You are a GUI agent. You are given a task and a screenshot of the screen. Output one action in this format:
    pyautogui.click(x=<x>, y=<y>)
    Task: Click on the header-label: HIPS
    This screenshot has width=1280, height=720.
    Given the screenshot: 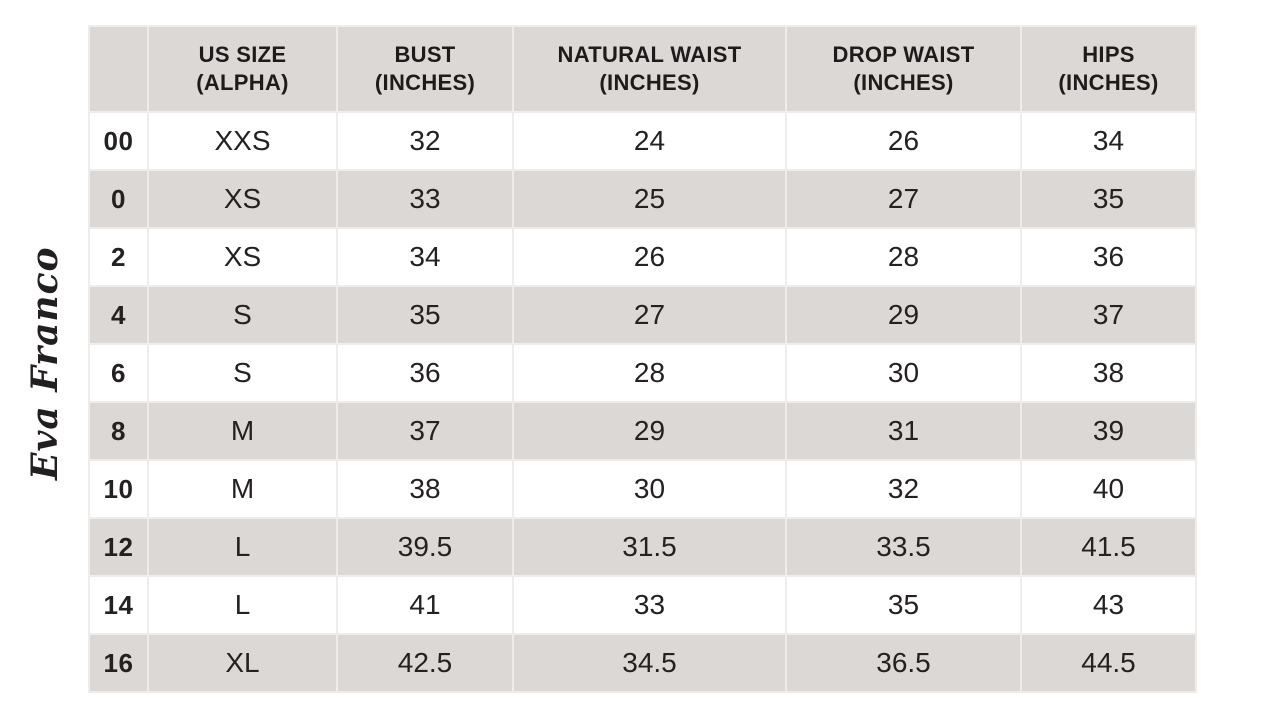 What is the action you would take?
    pyautogui.click(x=1108, y=54)
    